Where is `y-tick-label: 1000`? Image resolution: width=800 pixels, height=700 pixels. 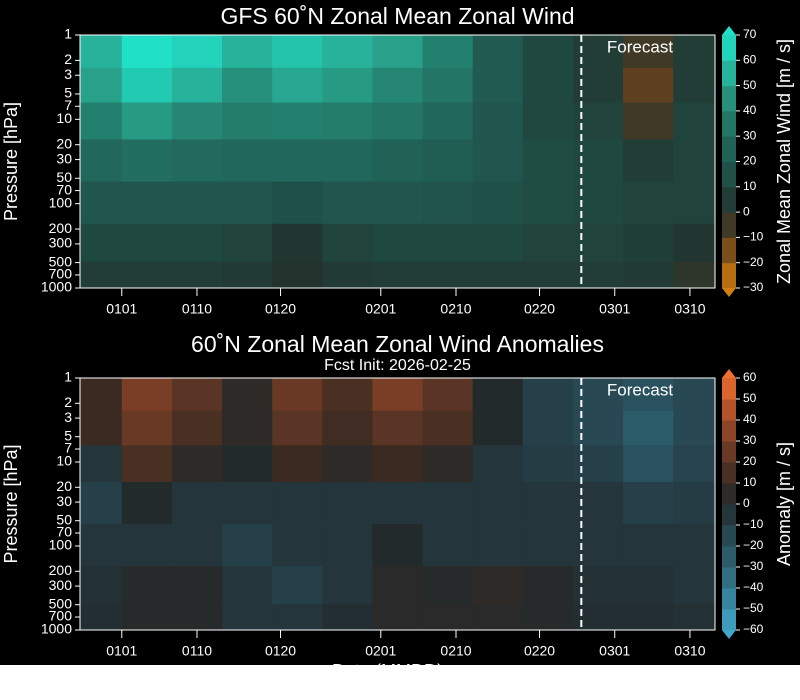
y-tick-label: 1000 is located at coordinates (56, 287).